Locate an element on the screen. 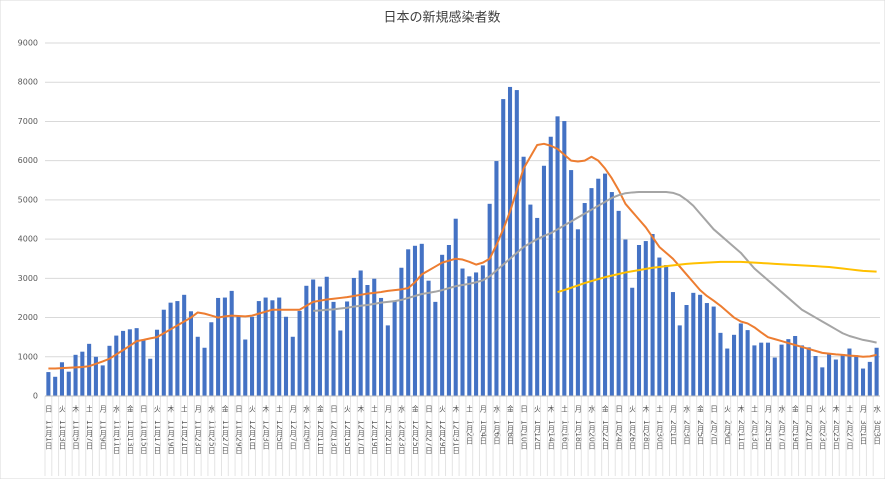 The width and height of the screenshot is (885, 479). x-tick-label: 1月2日 is located at coordinates (469, 433).